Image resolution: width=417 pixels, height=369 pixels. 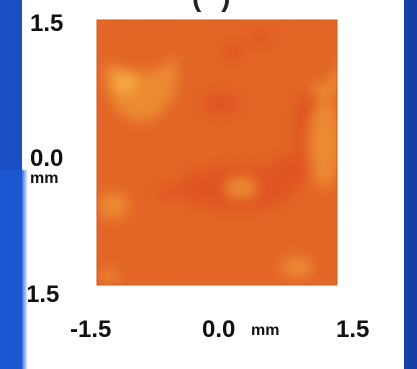 I want to click on cropped-title-fragment: ( ), so click(x=214, y=6).